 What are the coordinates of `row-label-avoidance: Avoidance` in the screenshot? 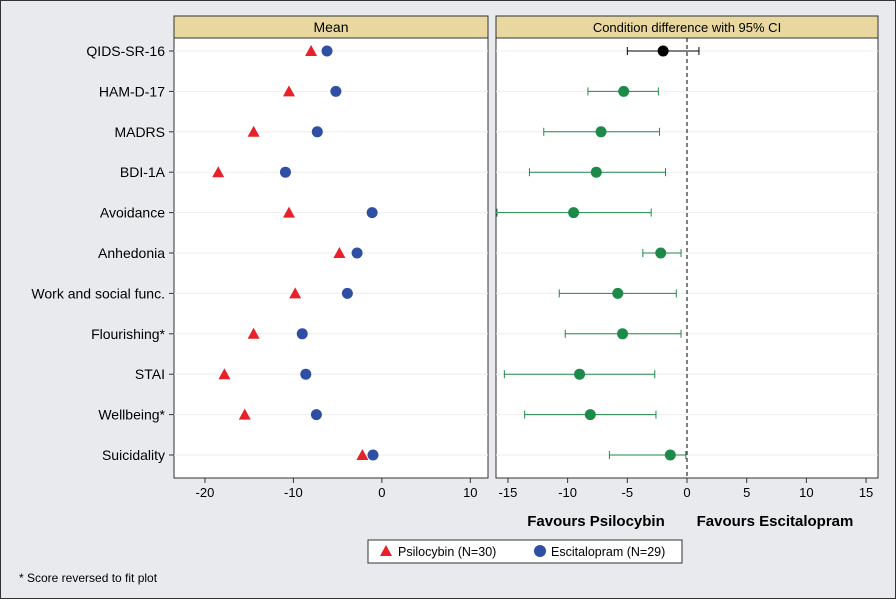 It's located at (132, 213).